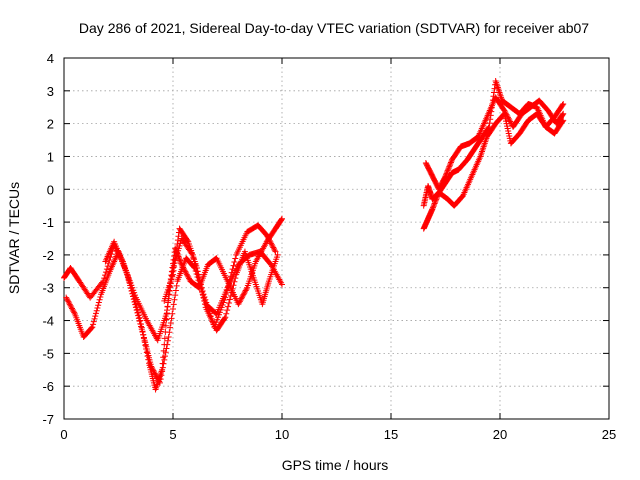  I want to click on data-series, so click(221, 279).